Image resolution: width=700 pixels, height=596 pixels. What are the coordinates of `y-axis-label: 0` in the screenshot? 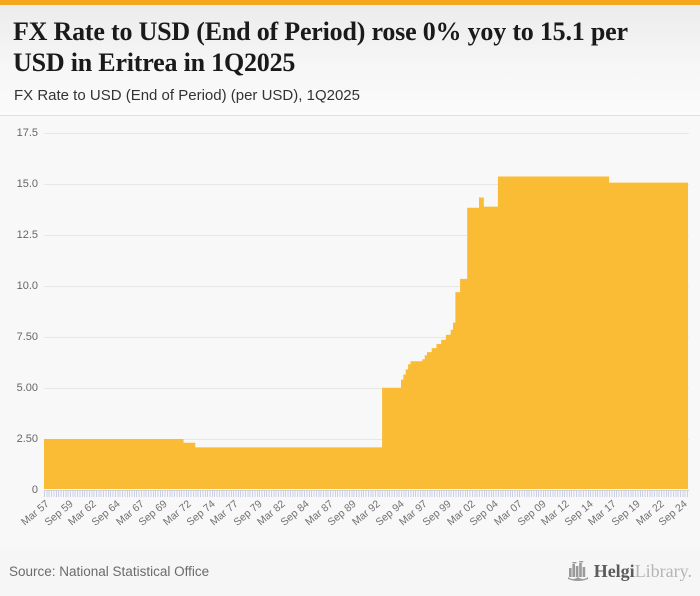 It's located at (34, 490).